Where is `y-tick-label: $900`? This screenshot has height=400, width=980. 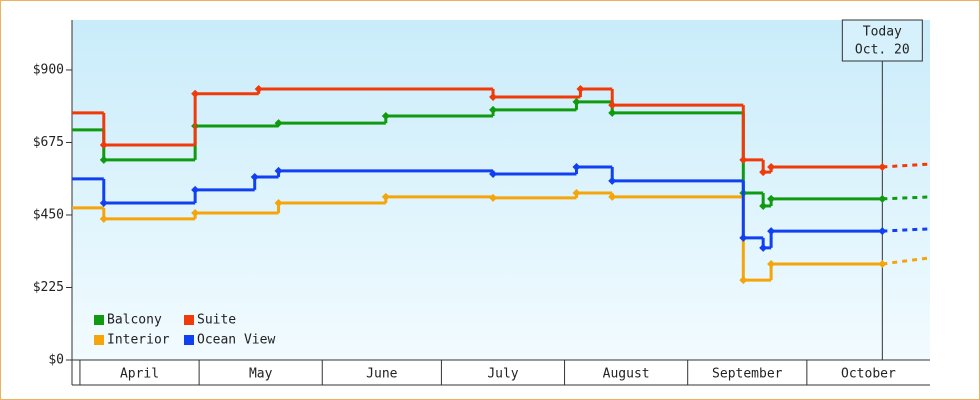
y-tick-label: $900 is located at coordinates (48, 69).